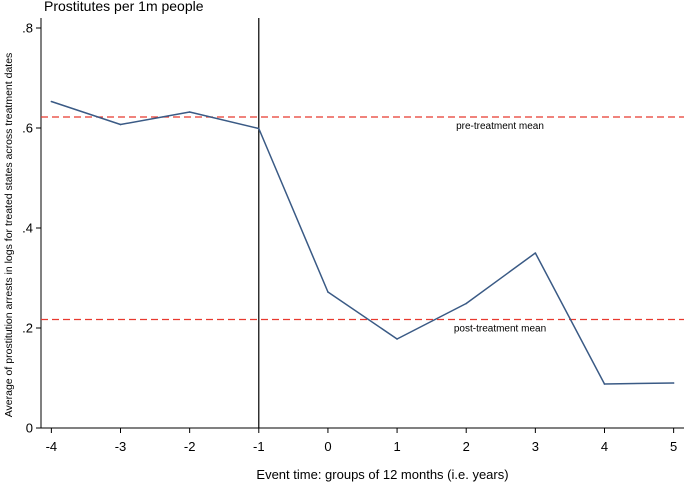 This screenshot has height=483, width=685. I want to click on reference-line-label: post-treatment mean, so click(500, 329).